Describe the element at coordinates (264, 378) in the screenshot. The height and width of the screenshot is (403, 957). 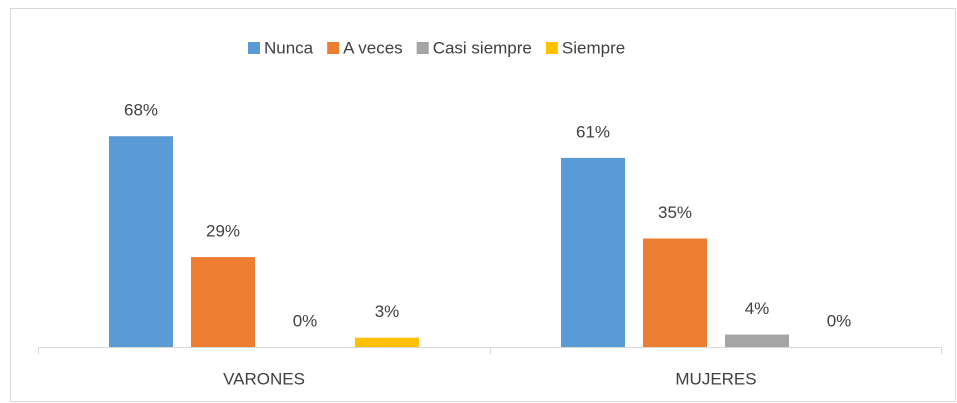
I see `x-tick-label: VARONES` at that location.